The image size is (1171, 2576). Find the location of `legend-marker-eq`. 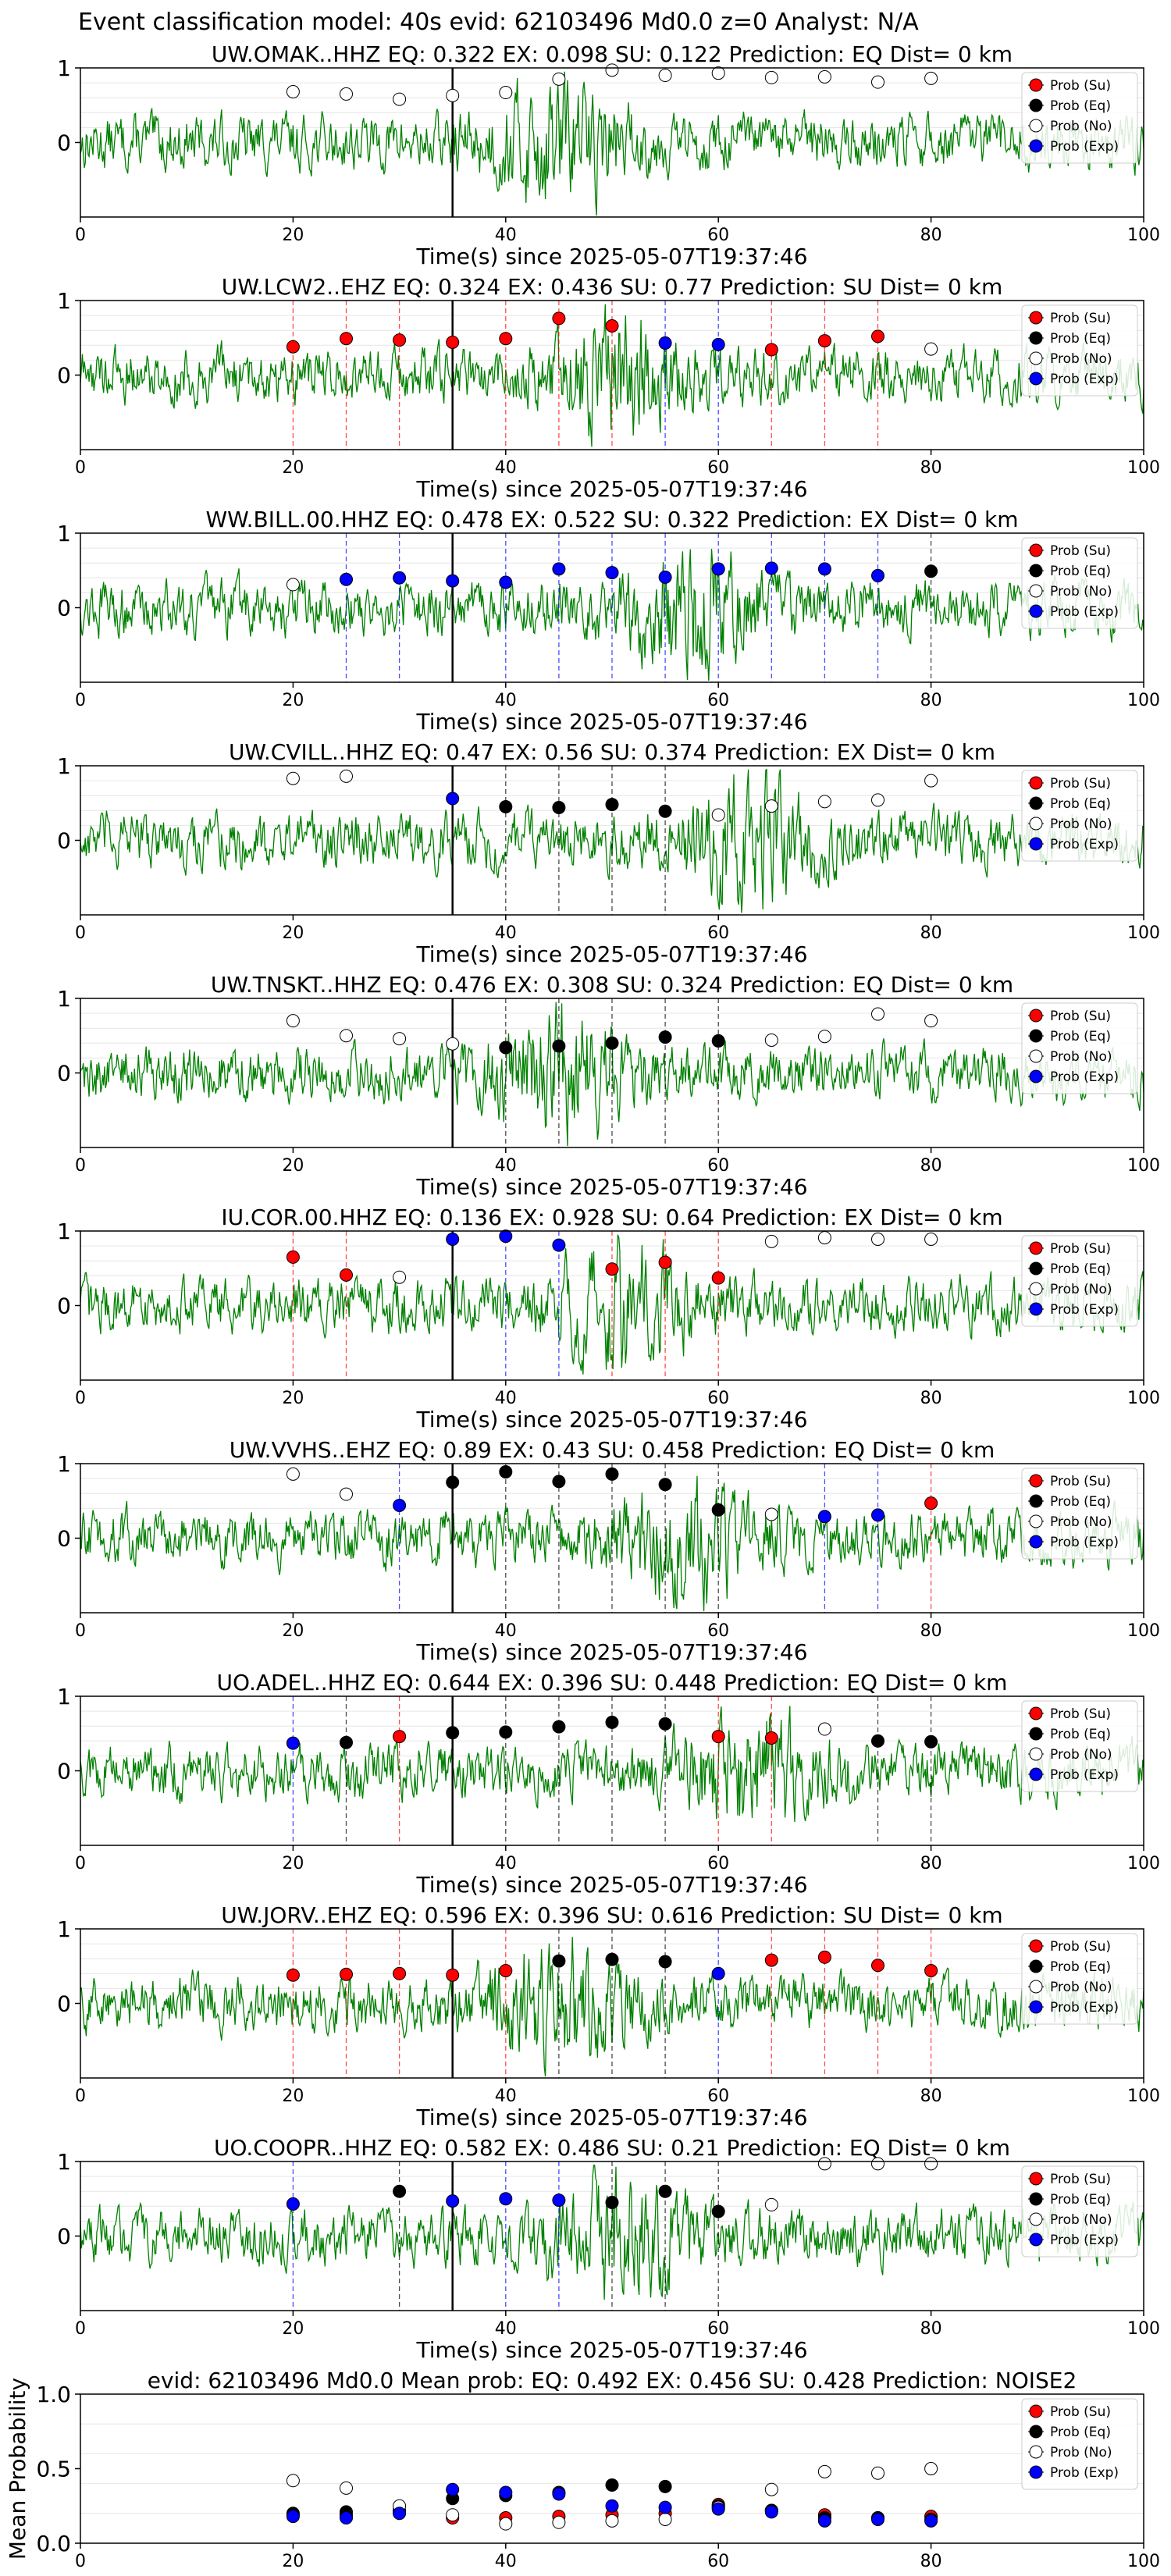

legend-marker-eq is located at coordinates (1036, 1501).